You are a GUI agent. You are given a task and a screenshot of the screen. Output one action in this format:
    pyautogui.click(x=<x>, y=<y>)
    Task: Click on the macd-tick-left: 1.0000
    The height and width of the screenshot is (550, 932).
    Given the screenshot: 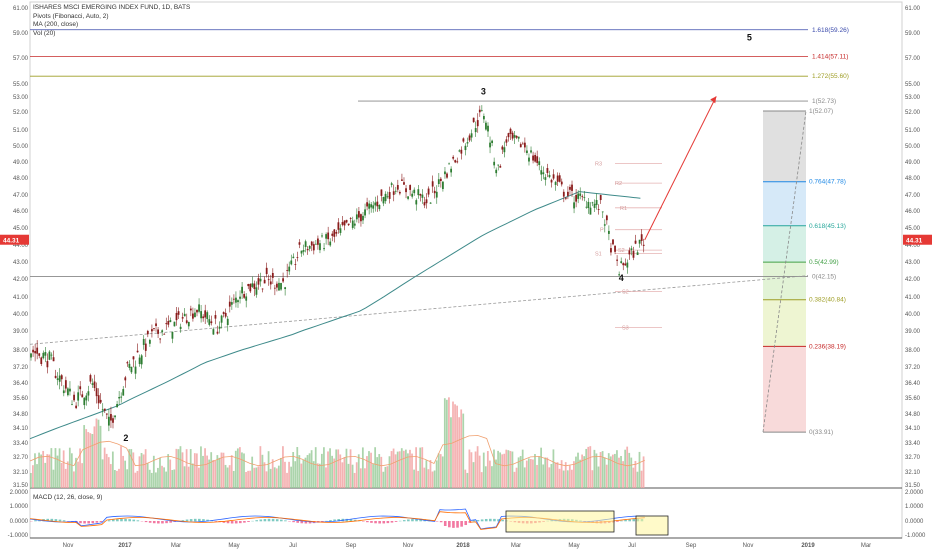 What is the action you would take?
    pyautogui.click(x=19, y=507)
    